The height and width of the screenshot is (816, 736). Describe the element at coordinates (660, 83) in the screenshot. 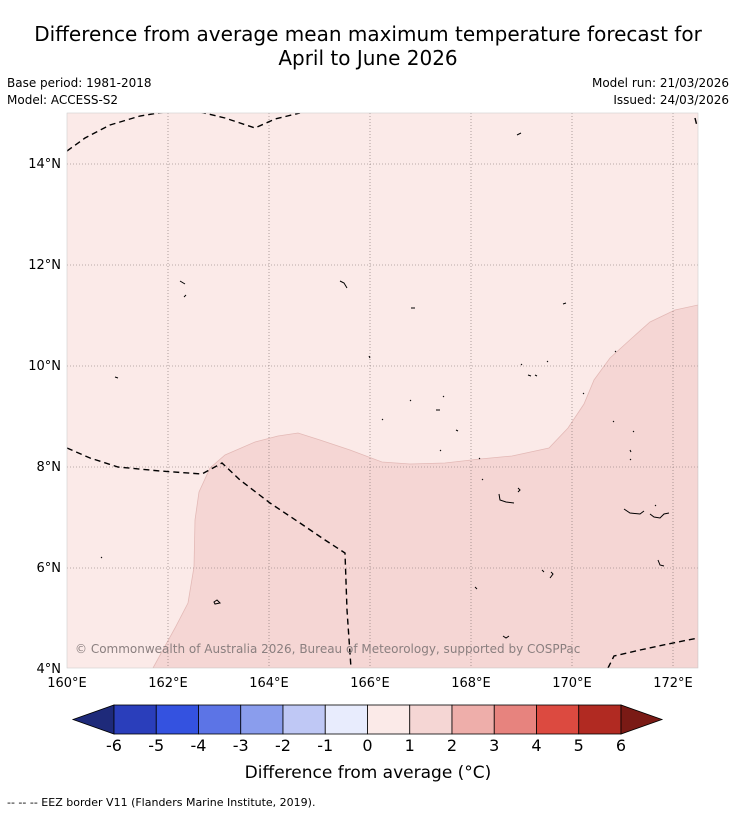

I see `model-run: Model run: 21/03/2026` at that location.